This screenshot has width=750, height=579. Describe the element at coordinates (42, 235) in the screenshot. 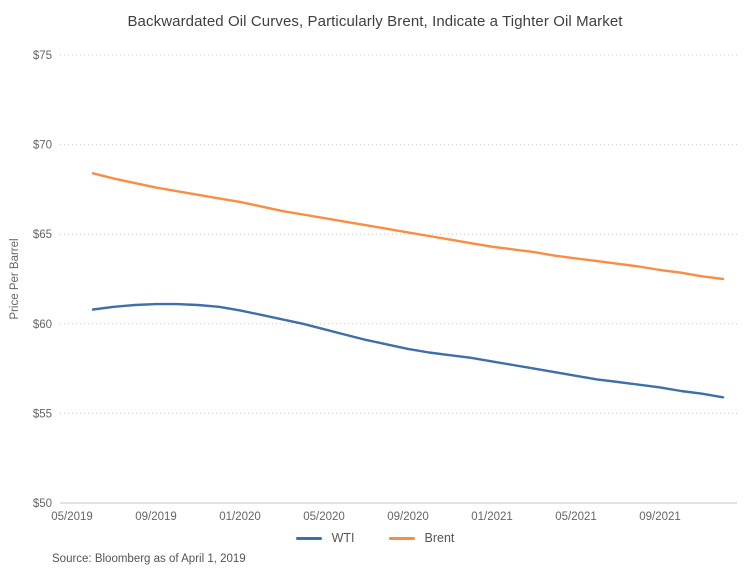

I see `y-tick-label-65: $65` at that location.